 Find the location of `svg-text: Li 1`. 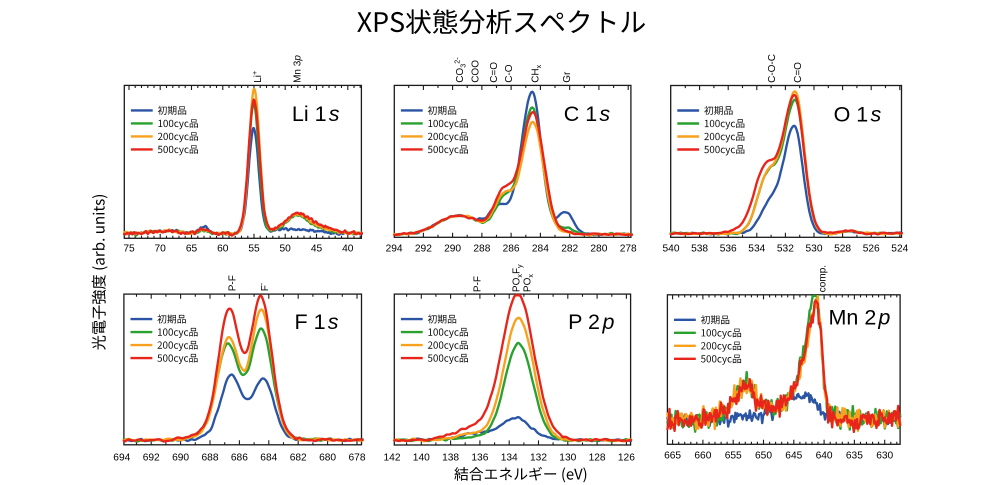

svg-text: Li 1 is located at coordinates (309, 114).